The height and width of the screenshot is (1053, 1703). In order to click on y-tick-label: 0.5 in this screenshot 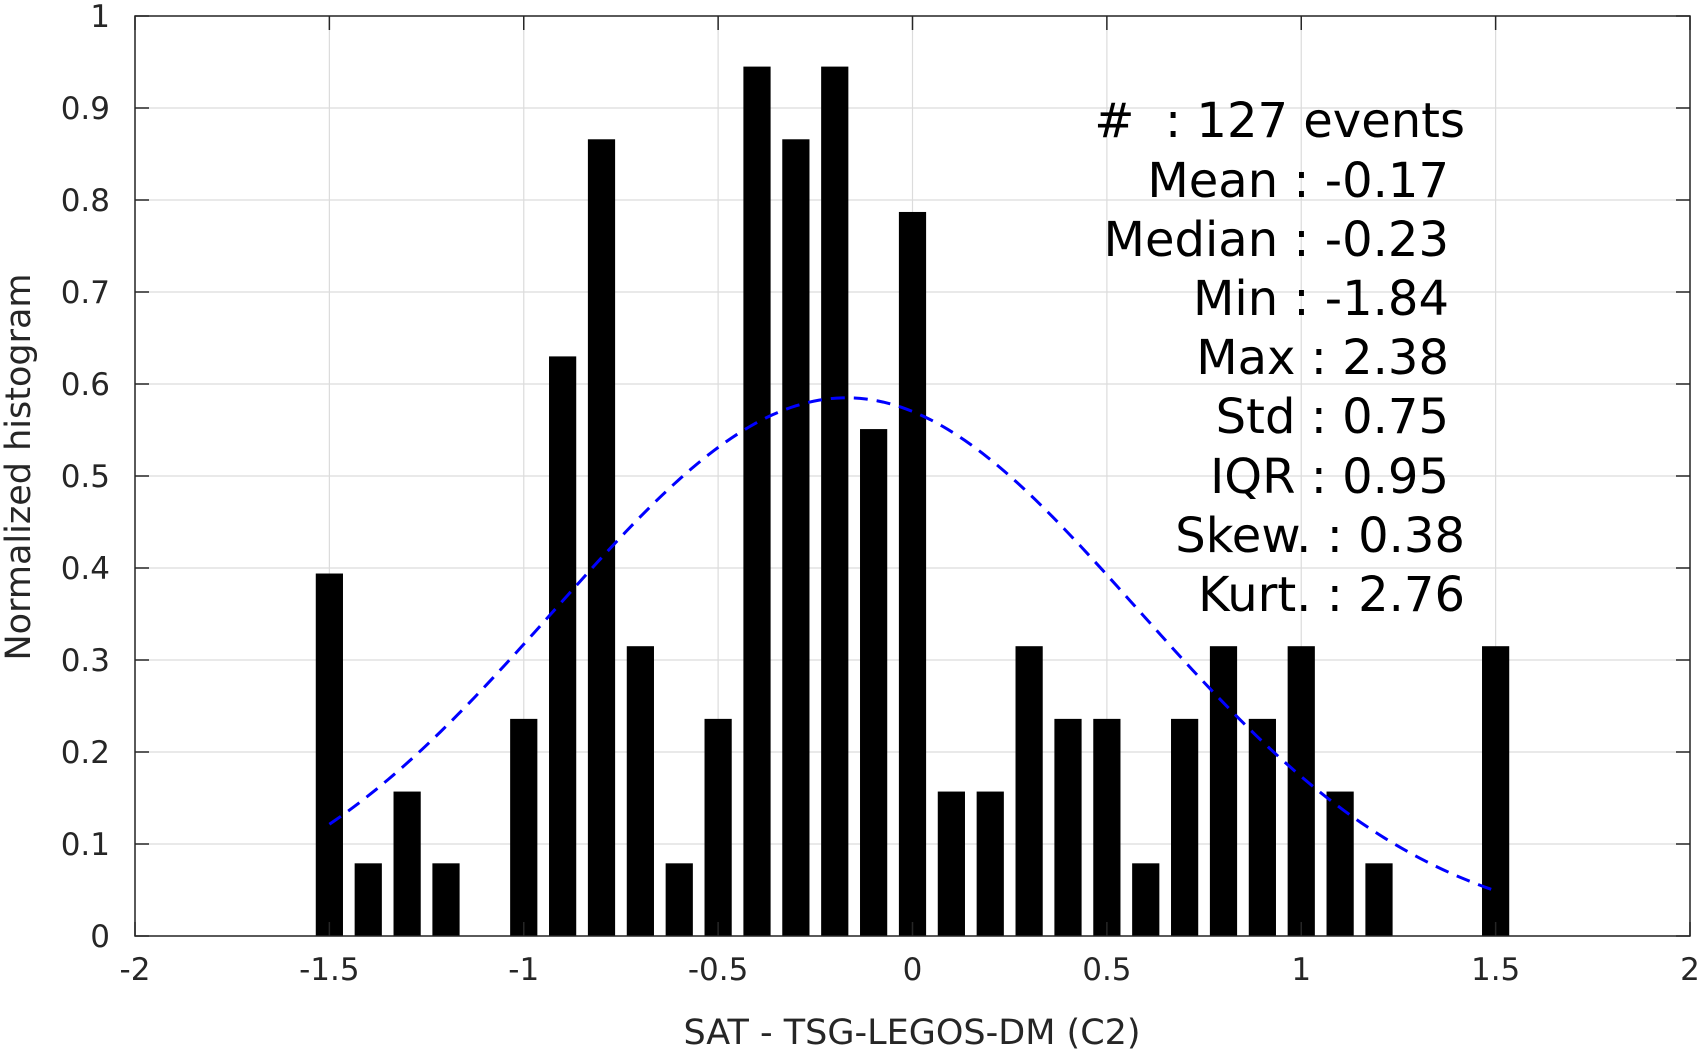, I will do `click(85, 477)`.